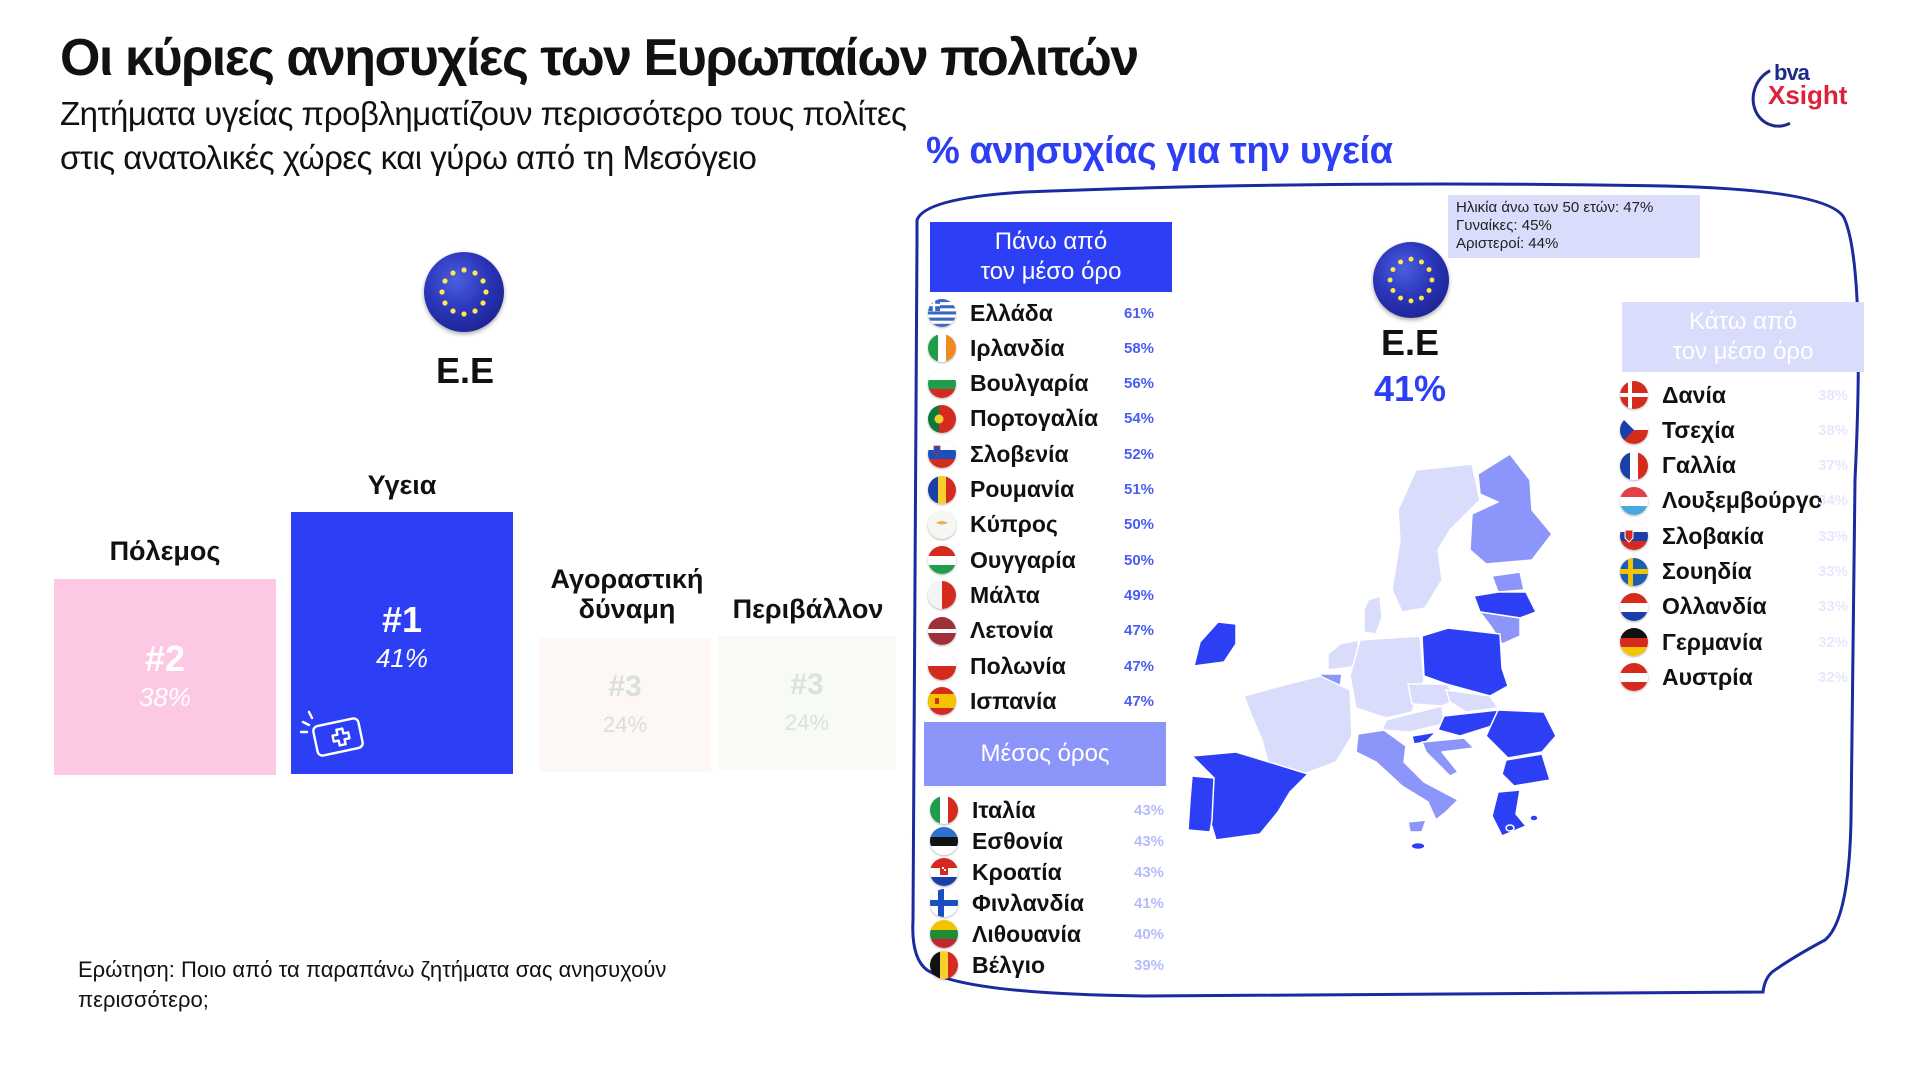 The width and height of the screenshot is (1920, 1080). What do you see at coordinates (1511, 509) in the screenshot?
I see `country-finland` at bounding box center [1511, 509].